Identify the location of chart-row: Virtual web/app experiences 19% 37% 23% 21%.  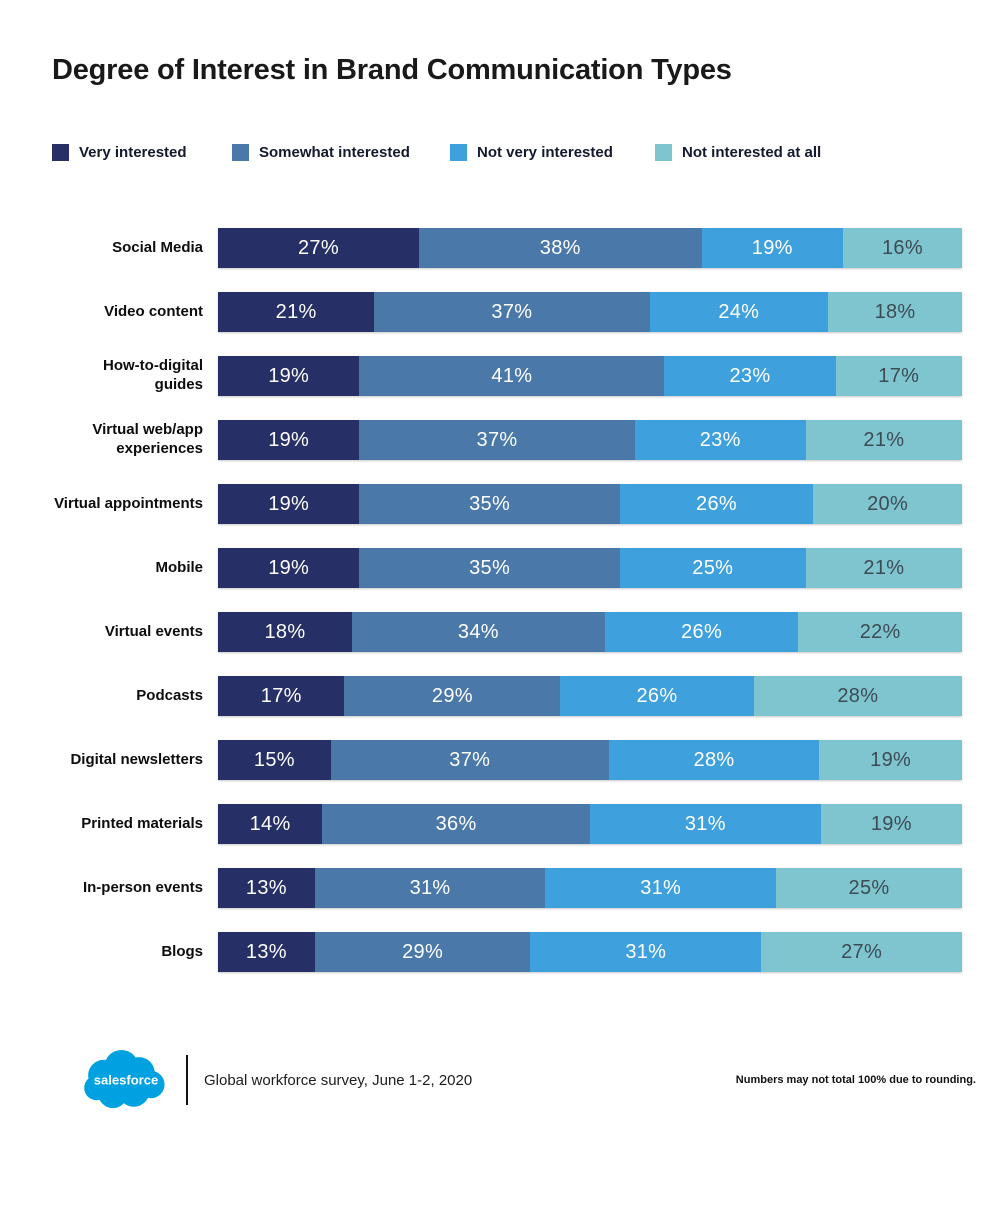
(507, 440).